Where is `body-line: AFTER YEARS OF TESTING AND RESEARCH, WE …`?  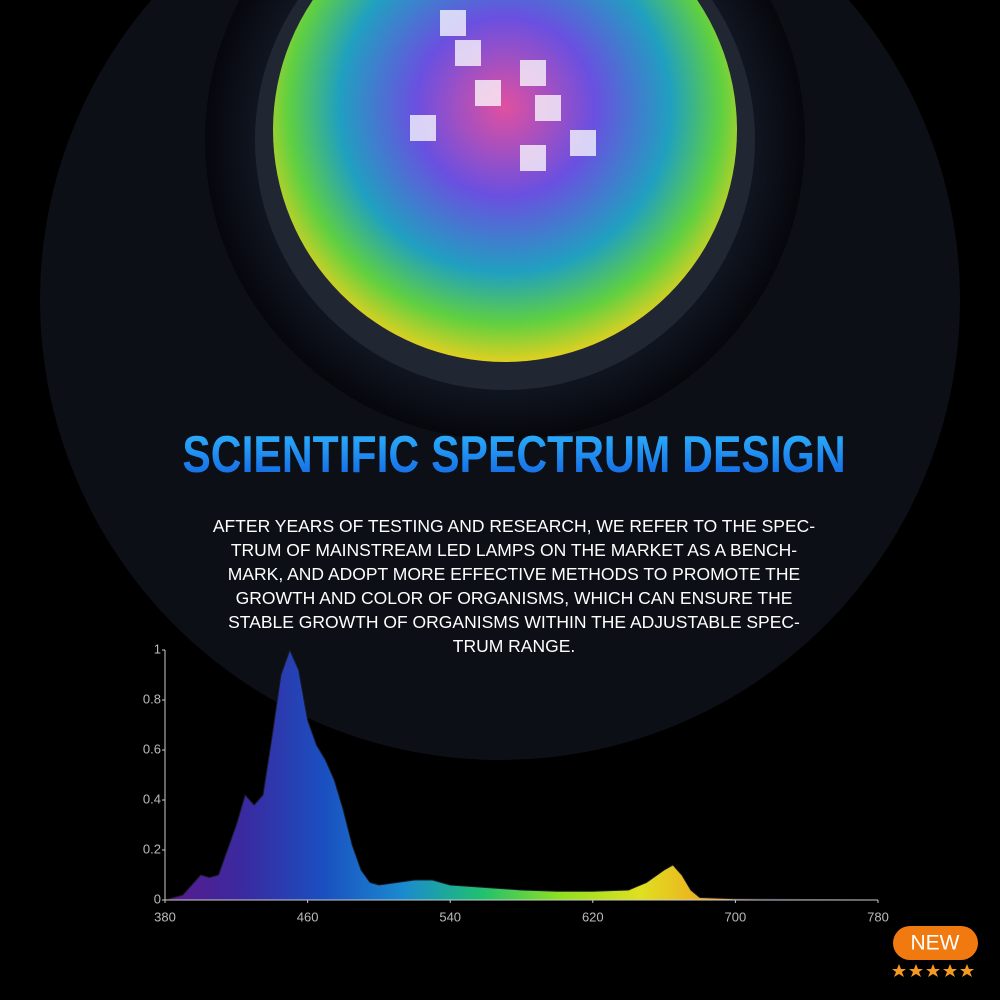
body-line: AFTER YEARS OF TESTING AND RESEARCH, WE … is located at coordinates (514, 526).